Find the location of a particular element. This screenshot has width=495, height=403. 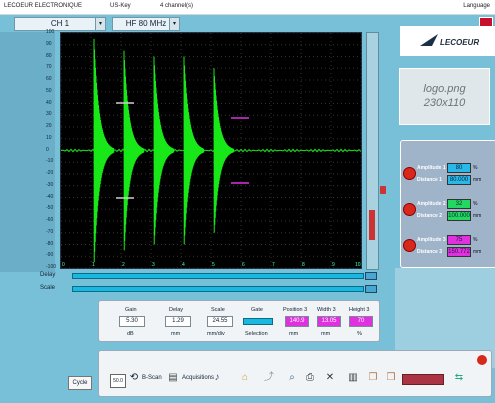

setup-value-field: 50.0 is located at coordinates (118, 381).